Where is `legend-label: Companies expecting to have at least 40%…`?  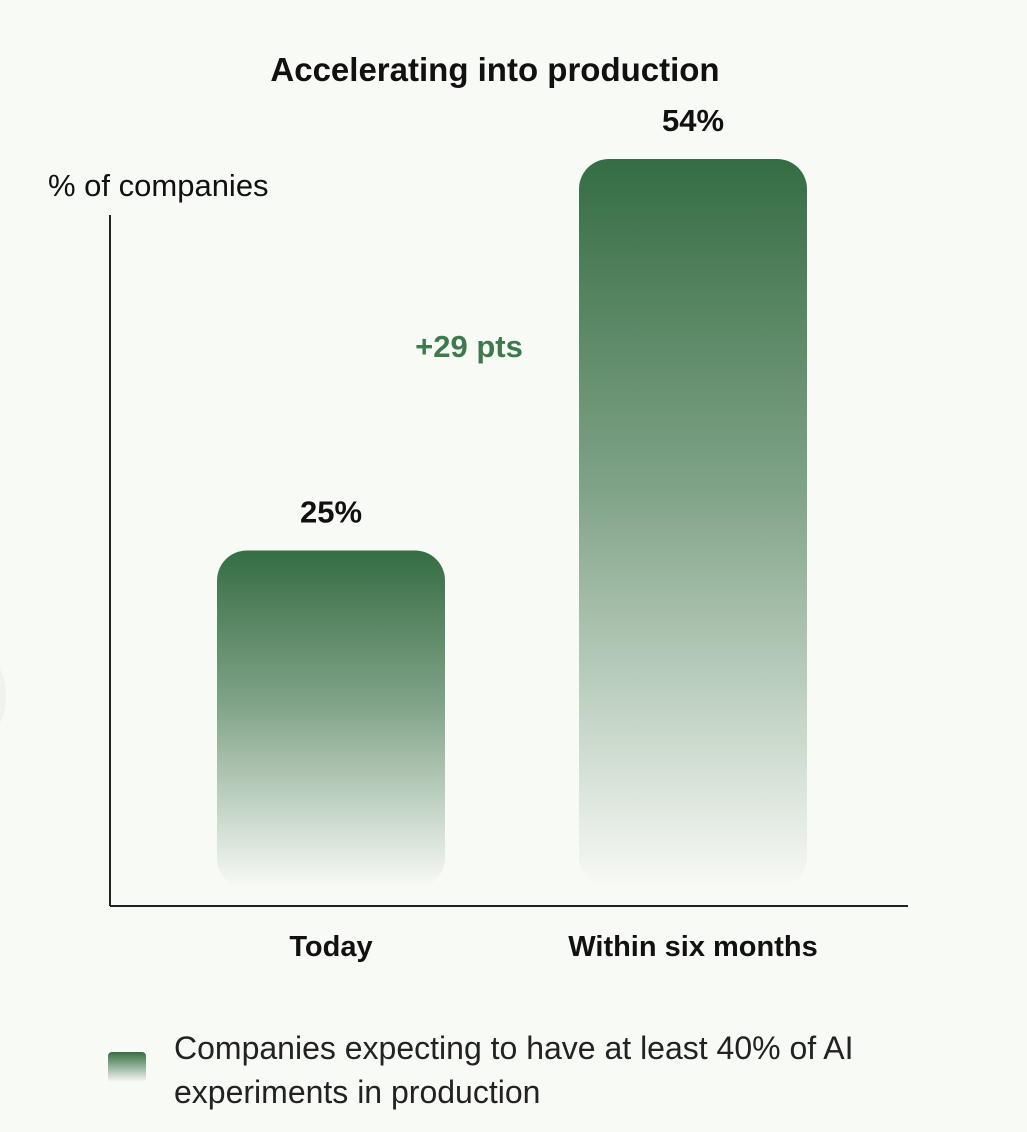
legend-label: Companies expecting to have at least 40%… is located at coordinates (514, 1070).